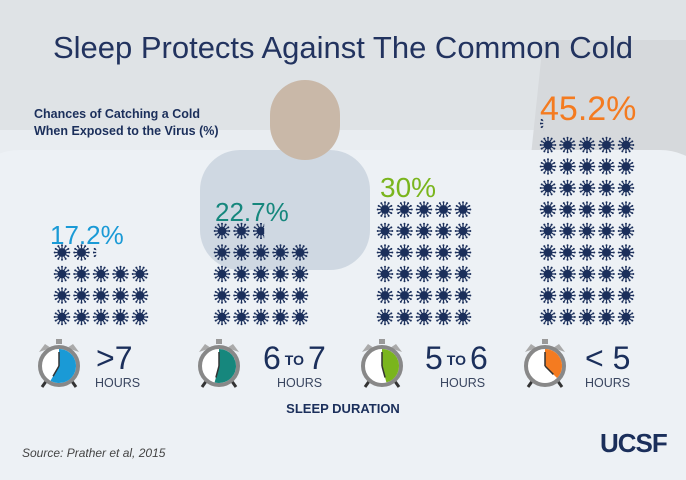 The image size is (686, 480). I want to click on category-main: >7, so click(114, 358).